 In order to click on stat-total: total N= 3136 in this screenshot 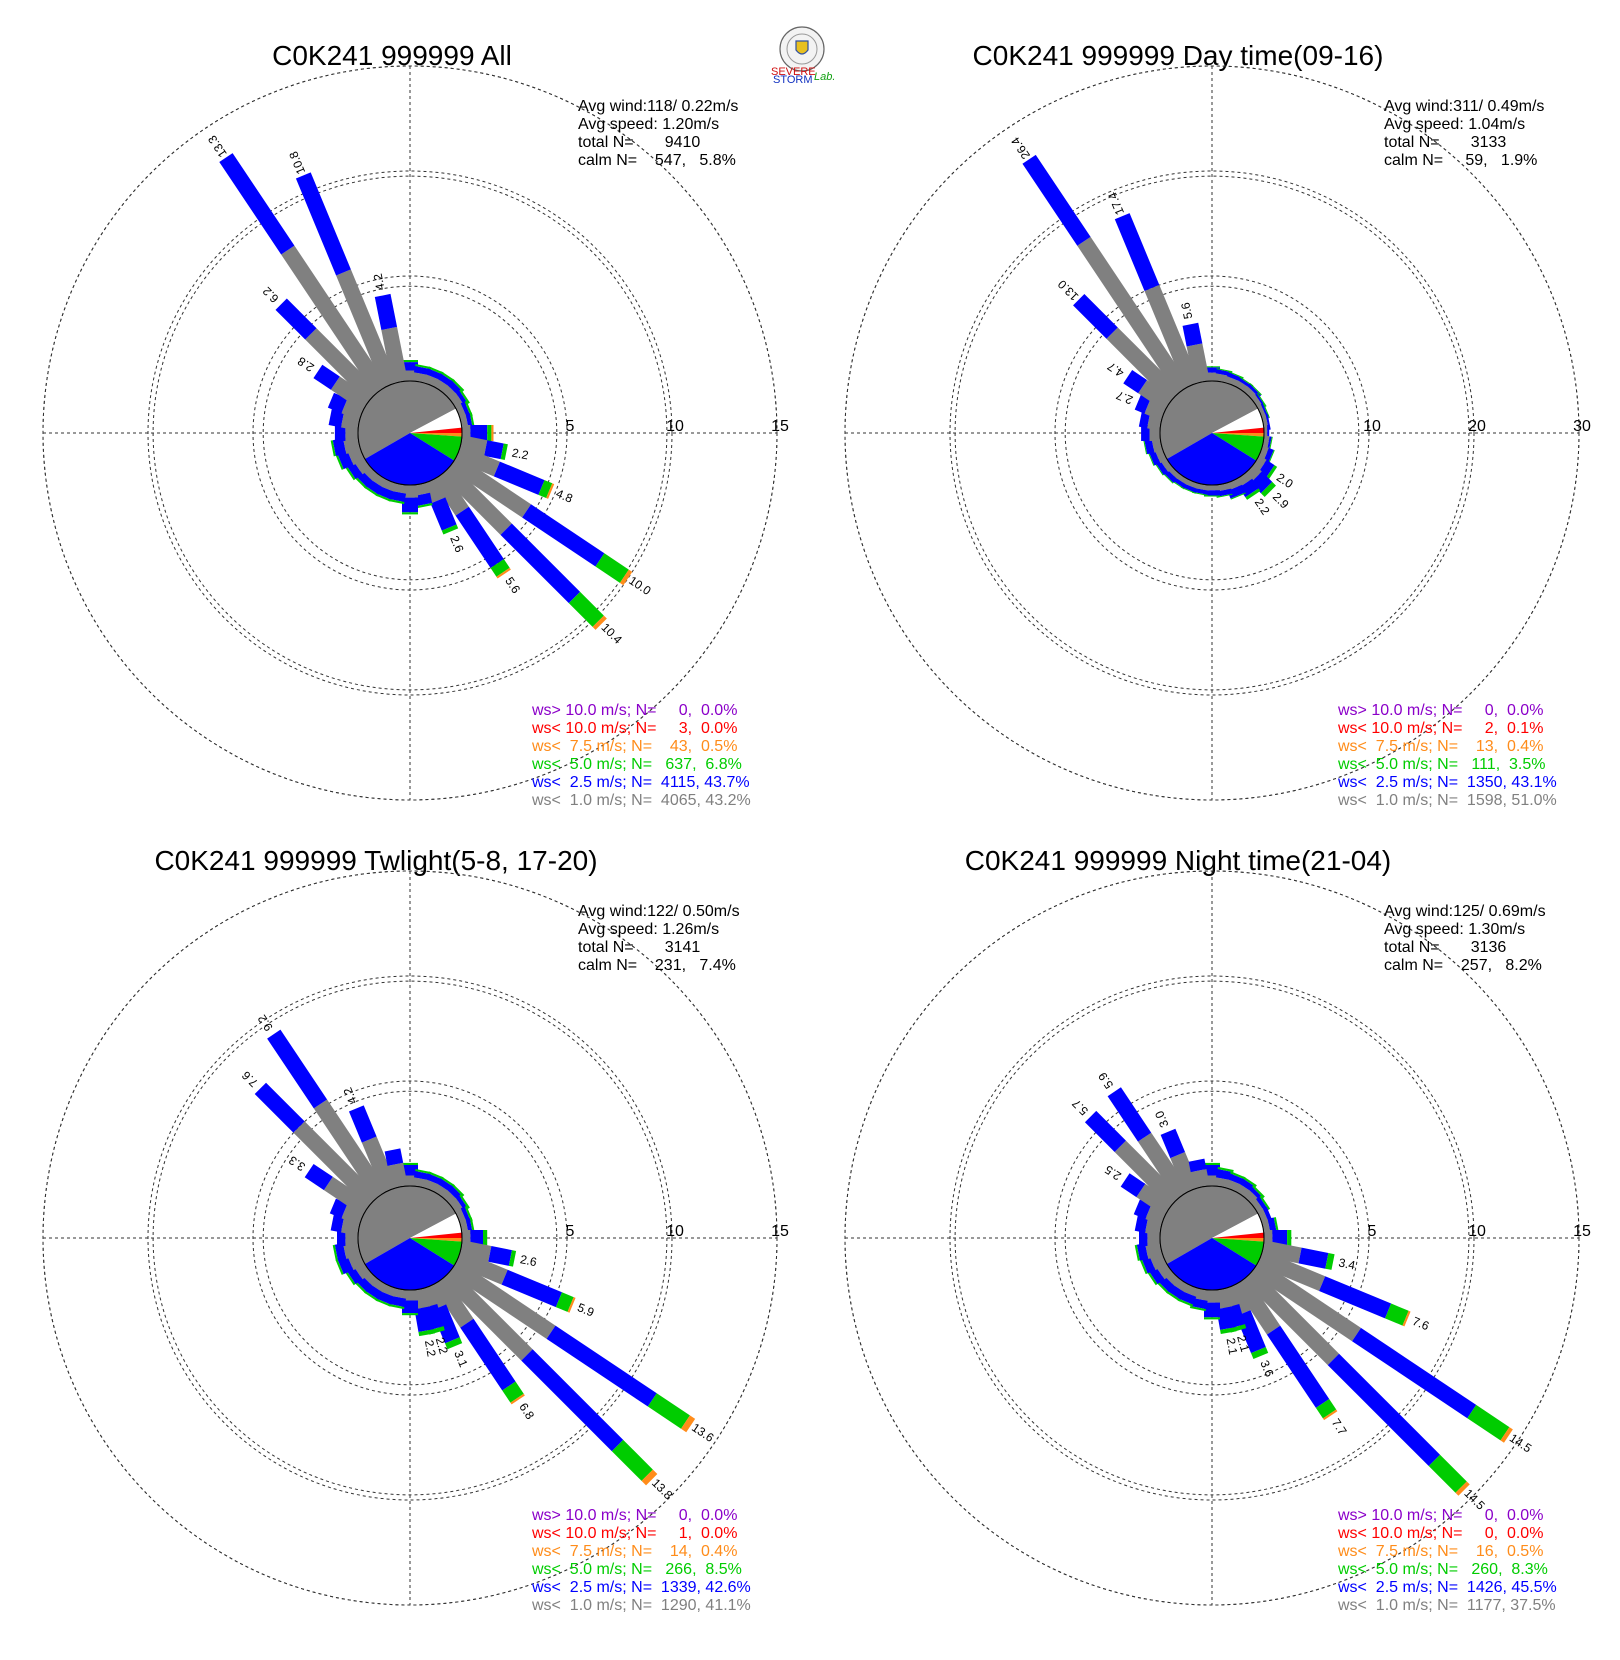, I will do `click(1445, 947)`.